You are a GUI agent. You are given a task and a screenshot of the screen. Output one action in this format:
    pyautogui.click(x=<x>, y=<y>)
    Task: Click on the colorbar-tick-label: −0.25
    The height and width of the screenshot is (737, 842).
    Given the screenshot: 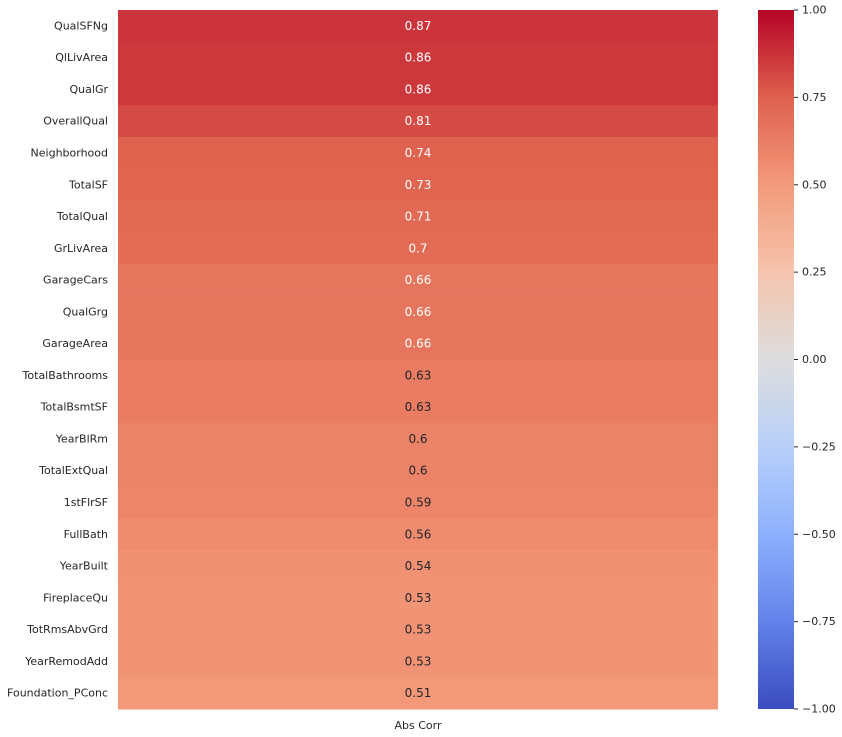 What is the action you would take?
    pyautogui.click(x=819, y=446)
    